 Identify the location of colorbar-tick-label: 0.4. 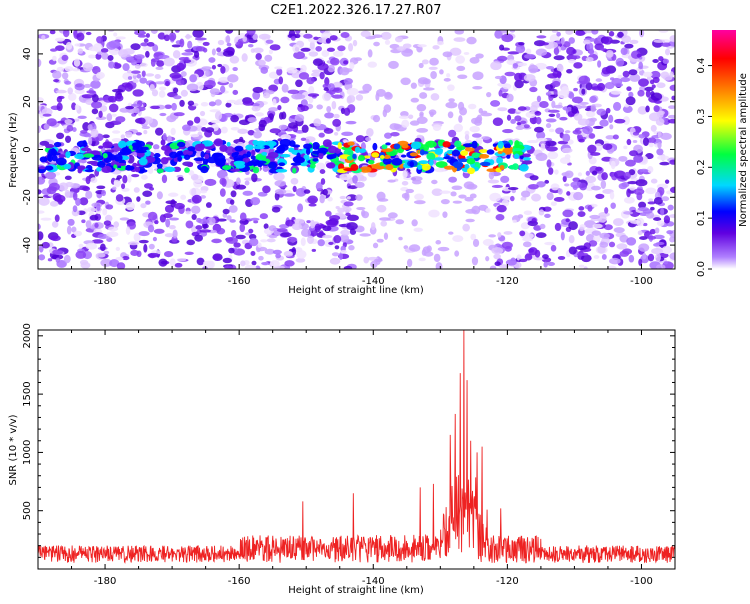
(701, 66).